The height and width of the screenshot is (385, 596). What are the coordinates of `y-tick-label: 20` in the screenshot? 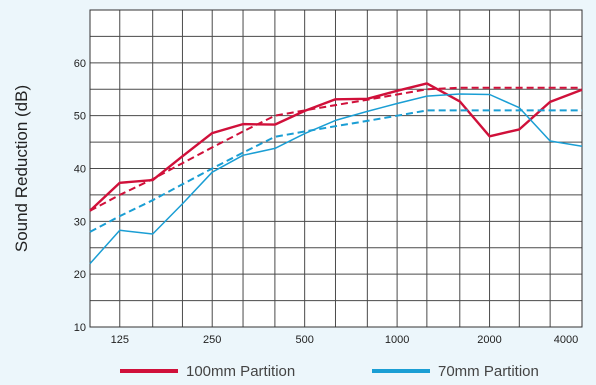 It's located at (80, 275).